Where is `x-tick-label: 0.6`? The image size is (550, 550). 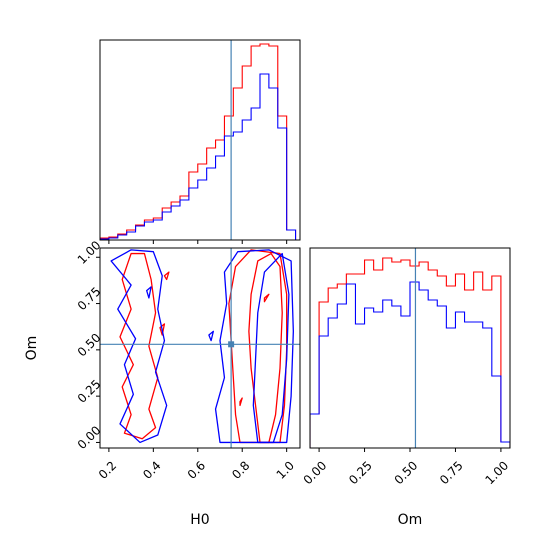 x-tick-label: 0.6 is located at coordinates (196, 469).